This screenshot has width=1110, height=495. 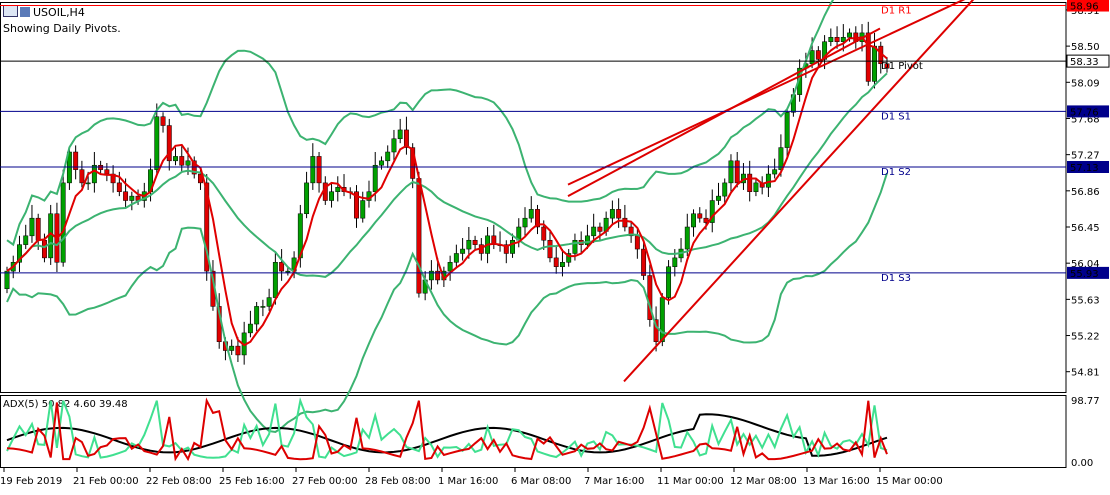 I want to click on time-tick-label: 15 Mar 00:00, so click(x=909, y=481).